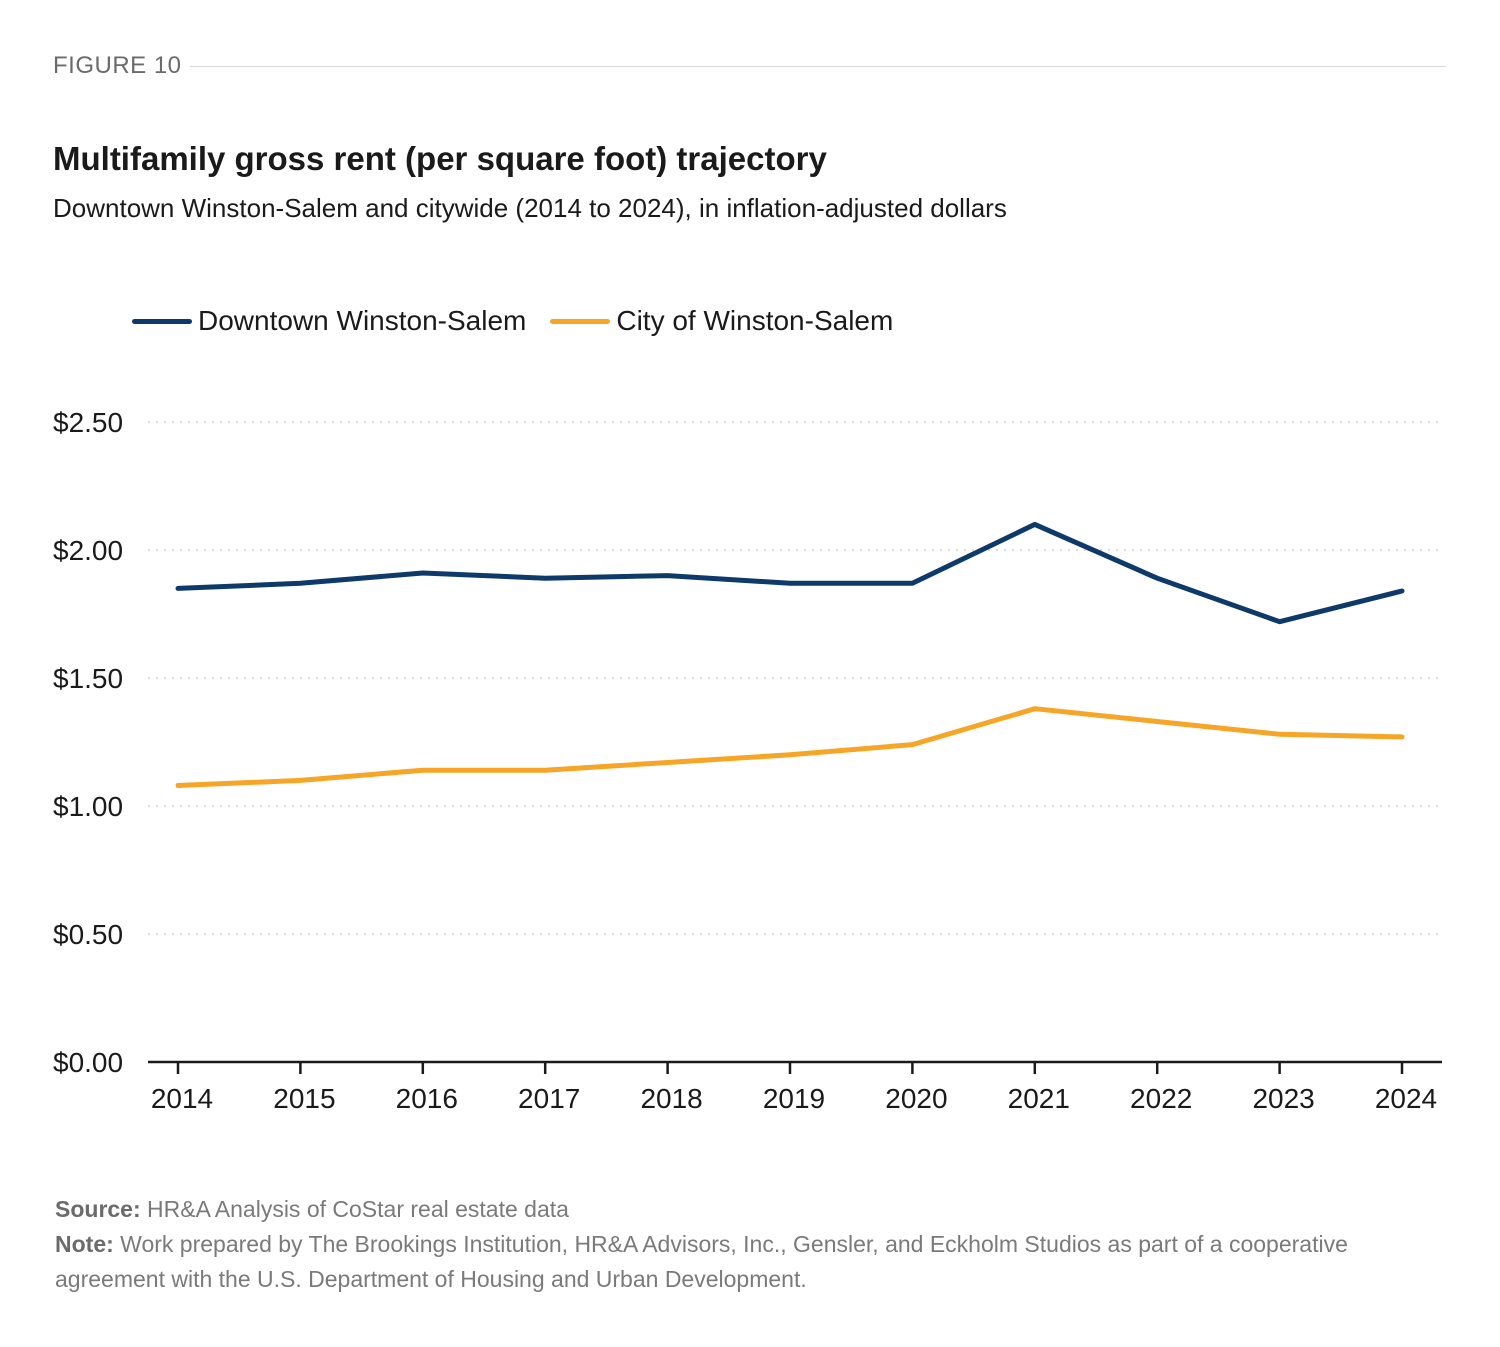 The height and width of the screenshot is (1347, 1500). I want to click on y-tick-label: $1.50, so click(88, 678).